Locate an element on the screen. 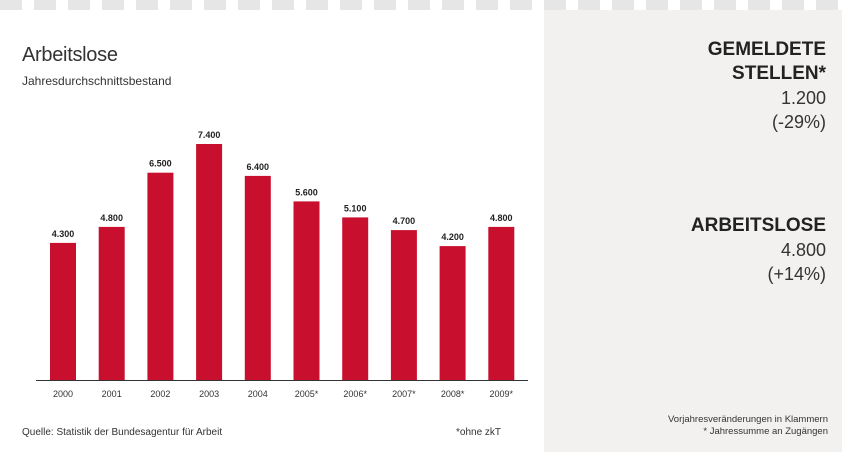  x-tick-label: 2009* is located at coordinates (502, 394).